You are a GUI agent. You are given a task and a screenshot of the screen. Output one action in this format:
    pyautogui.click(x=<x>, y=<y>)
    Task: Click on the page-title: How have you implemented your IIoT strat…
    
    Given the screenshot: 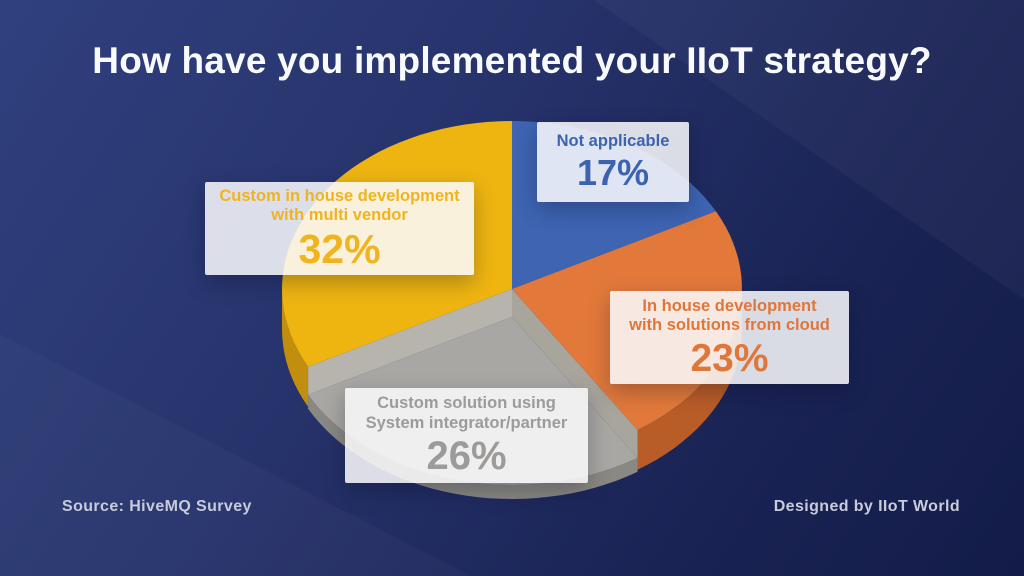 What is the action you would take?
    pyautogui.click(x=512, y=60)
    